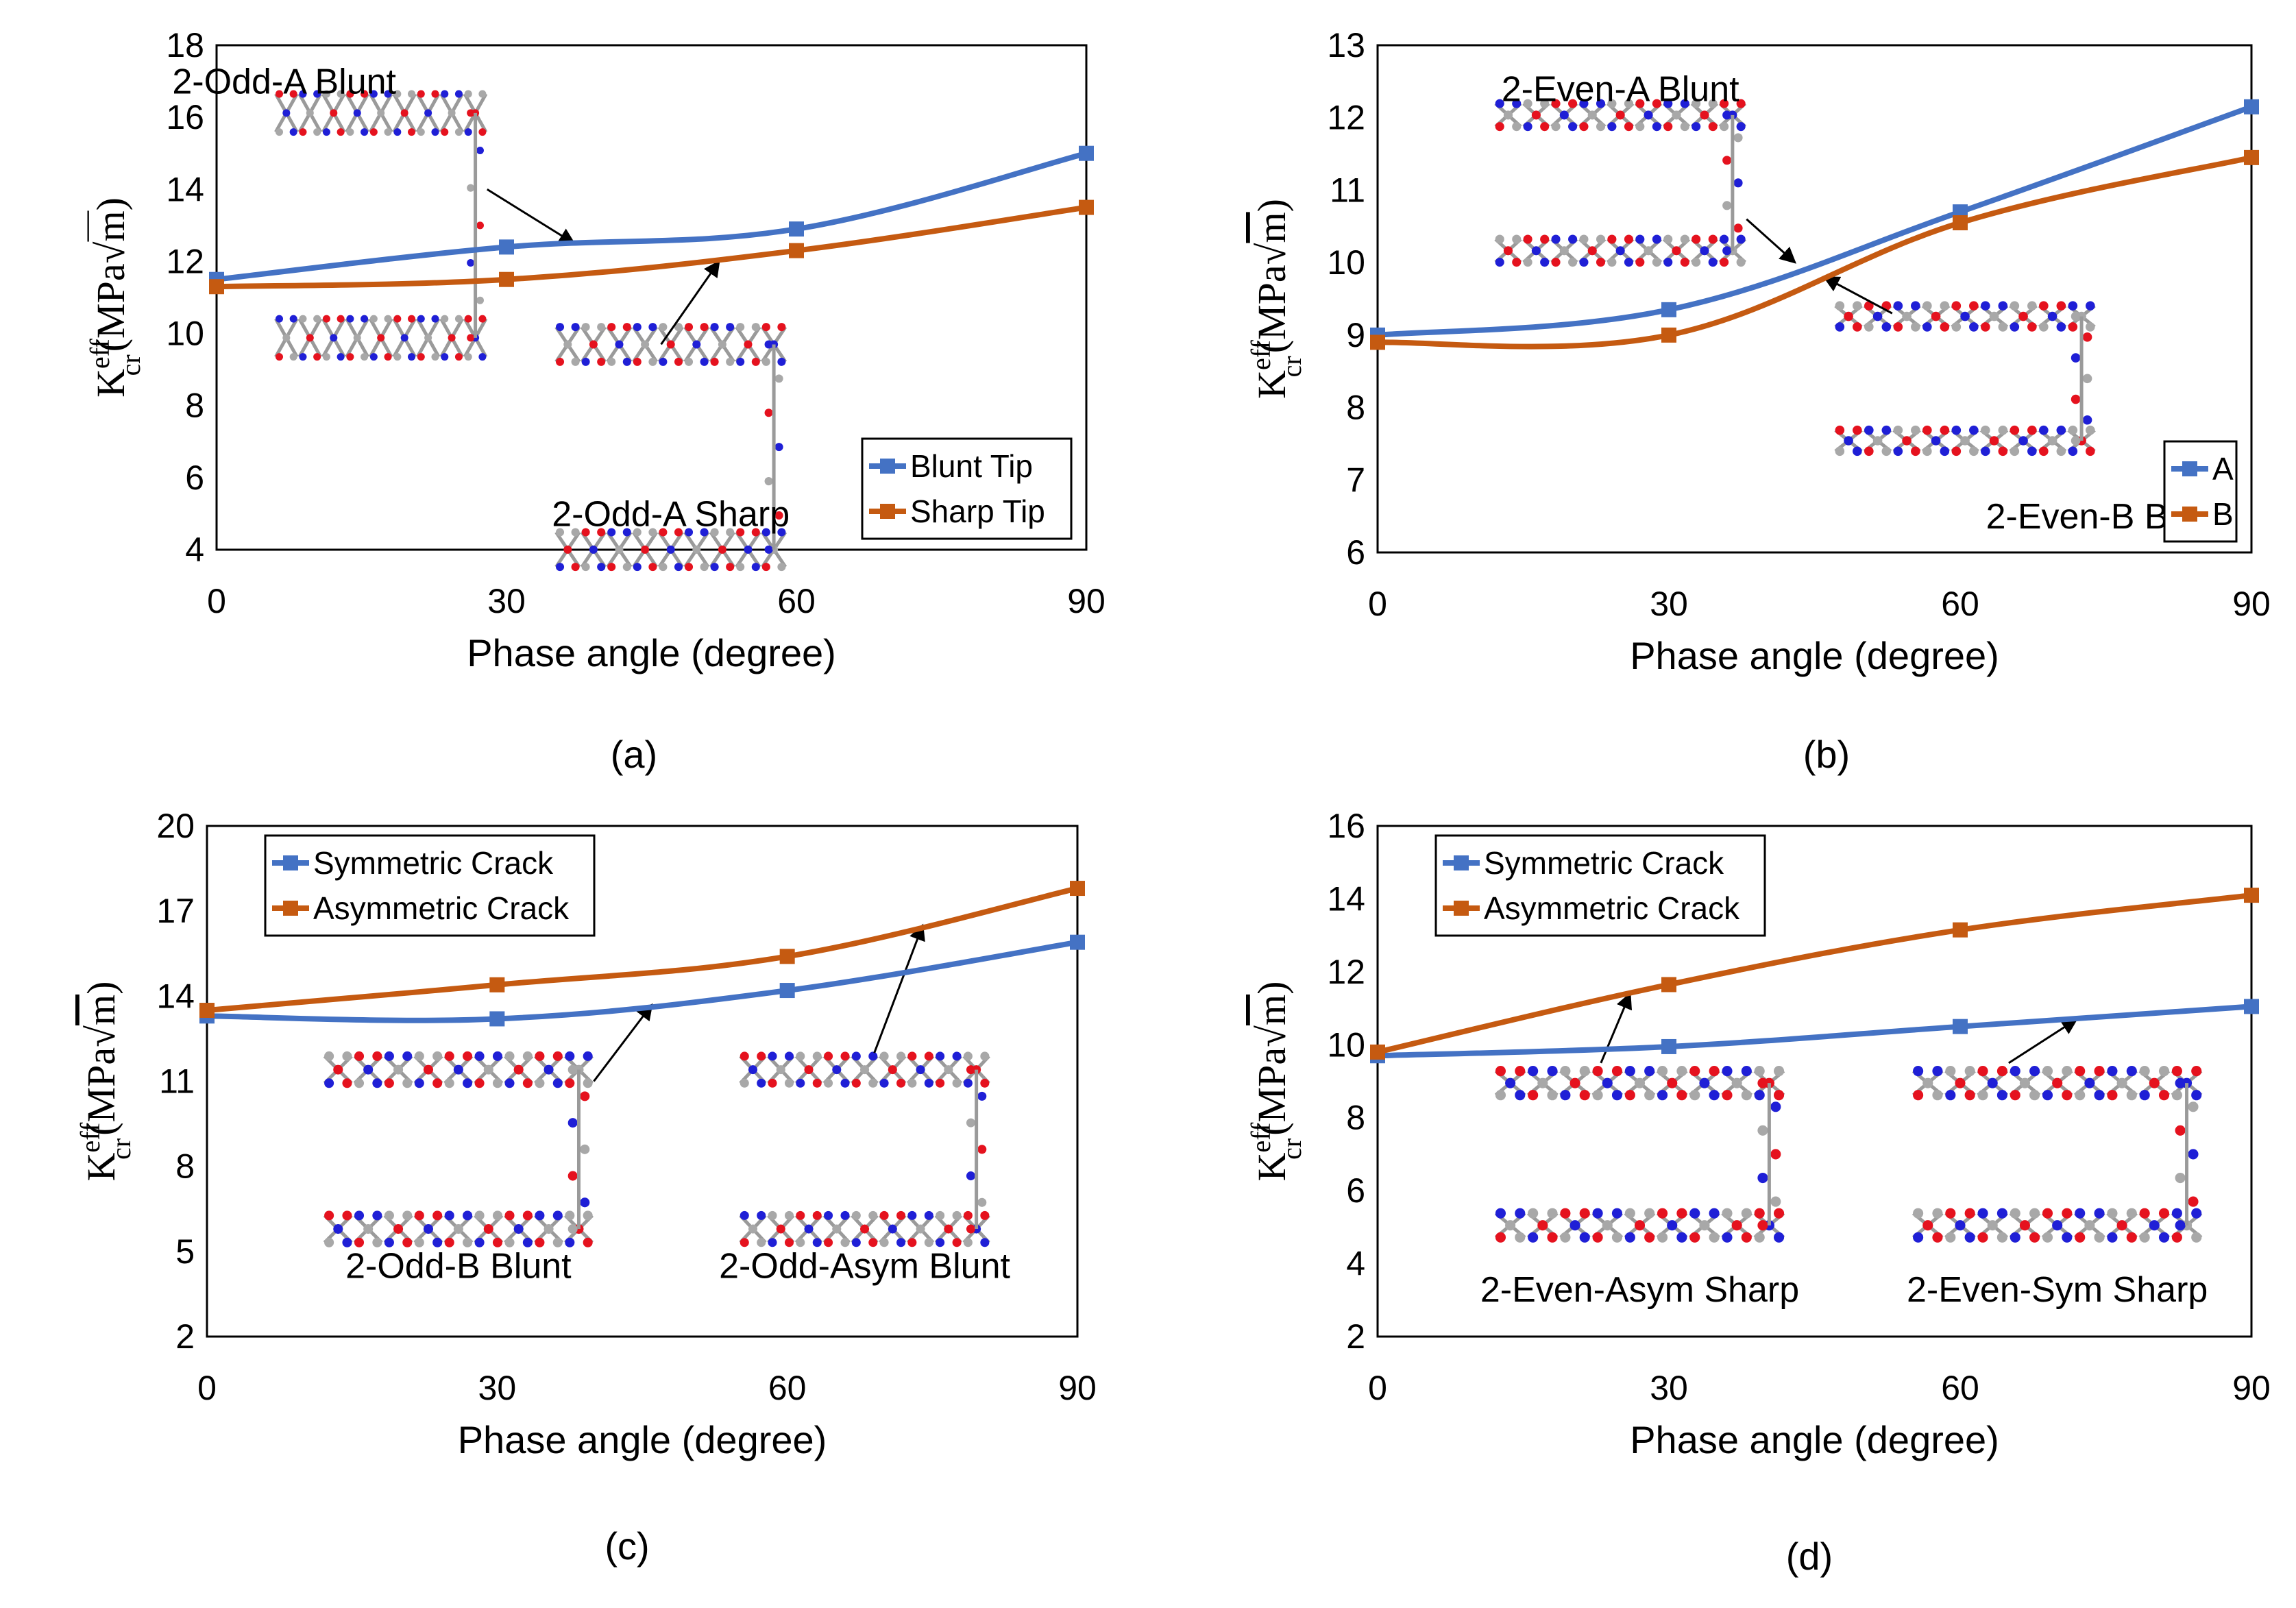 The image size is (2296, 1608). I want to click on legend-entry: Symmetric Crack, so click(1604, 863).